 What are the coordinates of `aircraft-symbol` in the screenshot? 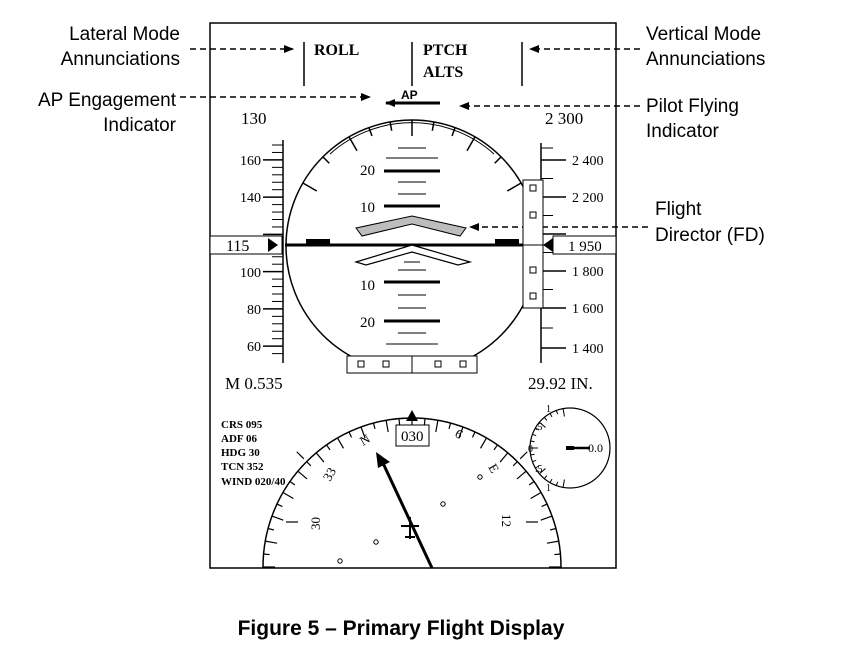 It's located at (413, 255).